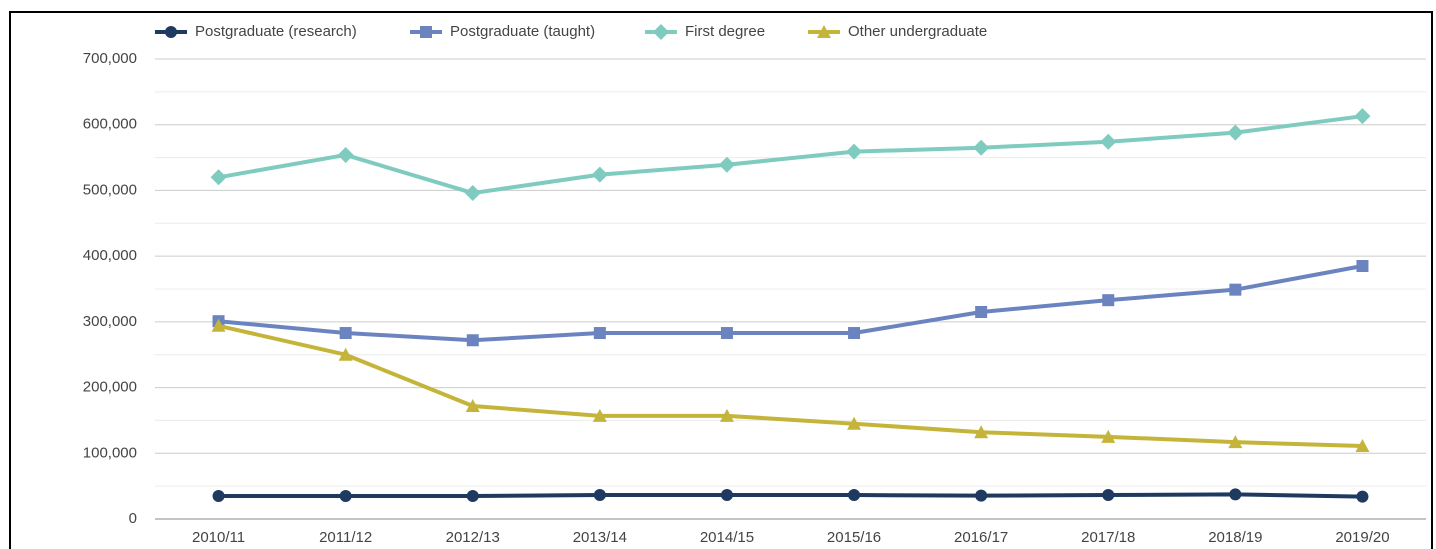 The image size is (1436, 549). What do you see at coordinates (725, 31) in the screenshot?
I see `legend-label: First degree` at bounding box center [725, 31].